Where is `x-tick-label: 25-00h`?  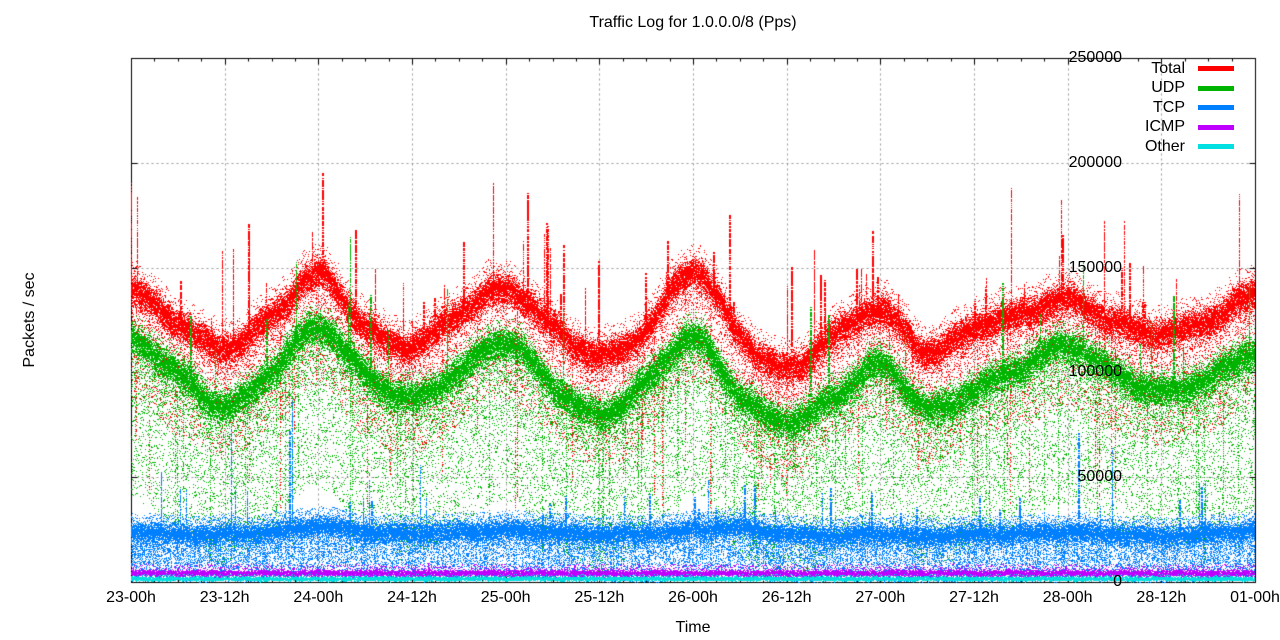 x-tick-label: 25-00h is located at coordinates (505, 597).